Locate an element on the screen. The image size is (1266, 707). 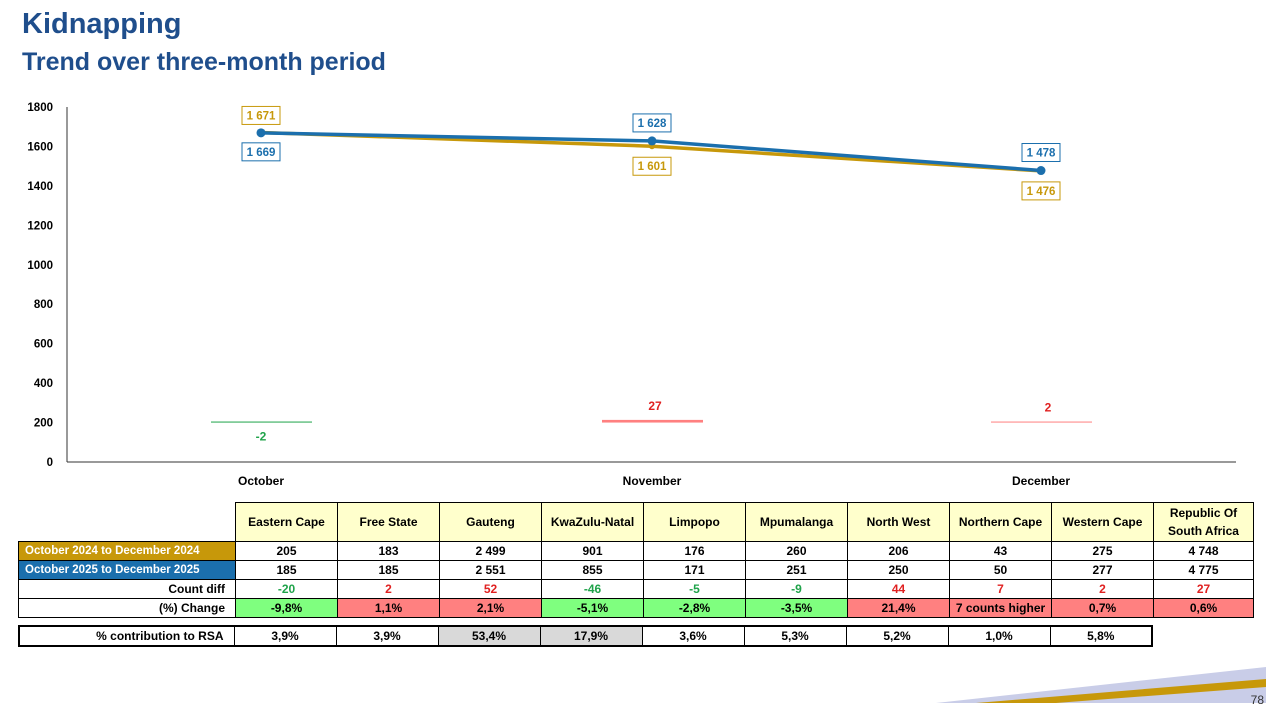
table-cell: -9 is located at coordinates (796, 589).